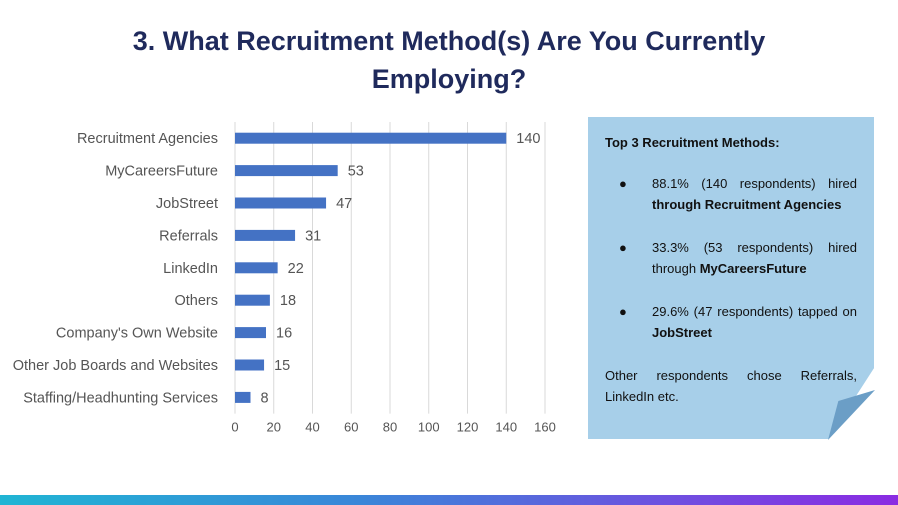 The width and height of the screenshot is (898, 505). What do you see at coordinates (545, 427) in the screenshot?
I see `x-tick-label: 160` at bounding box center [545, 427].